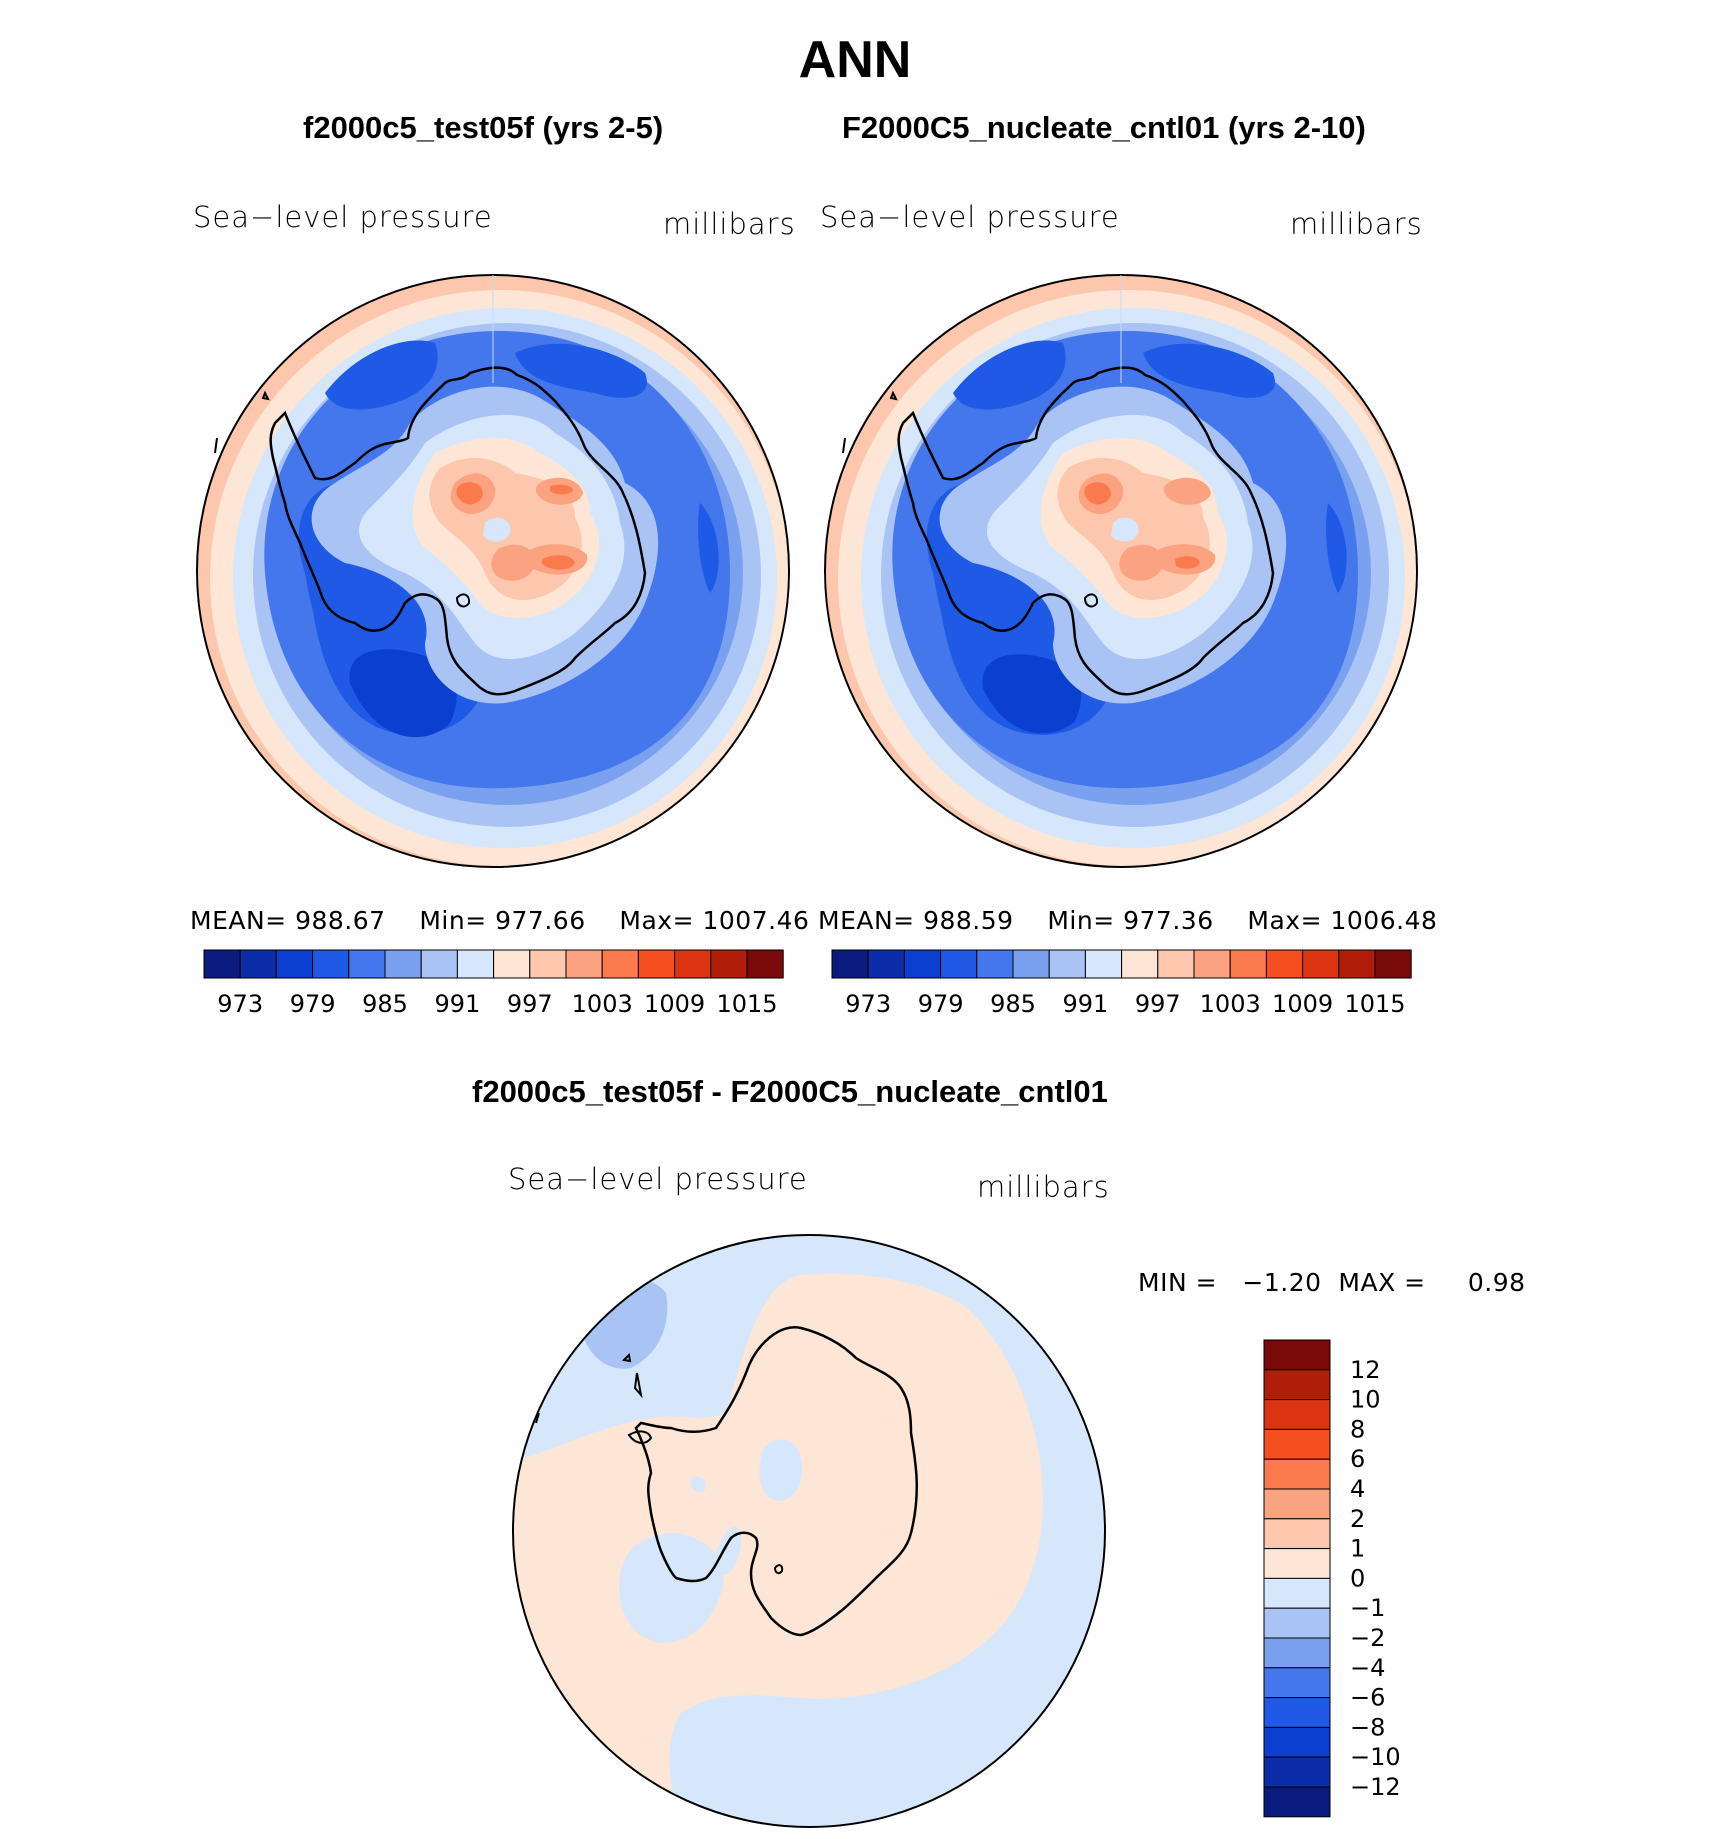  What do you see at coordinates (493, 983) in the screenshot?
I see `panel-1-colorbar: 973 979 985 991 997 1003 1009 1015` at bounding box center [493, 983].